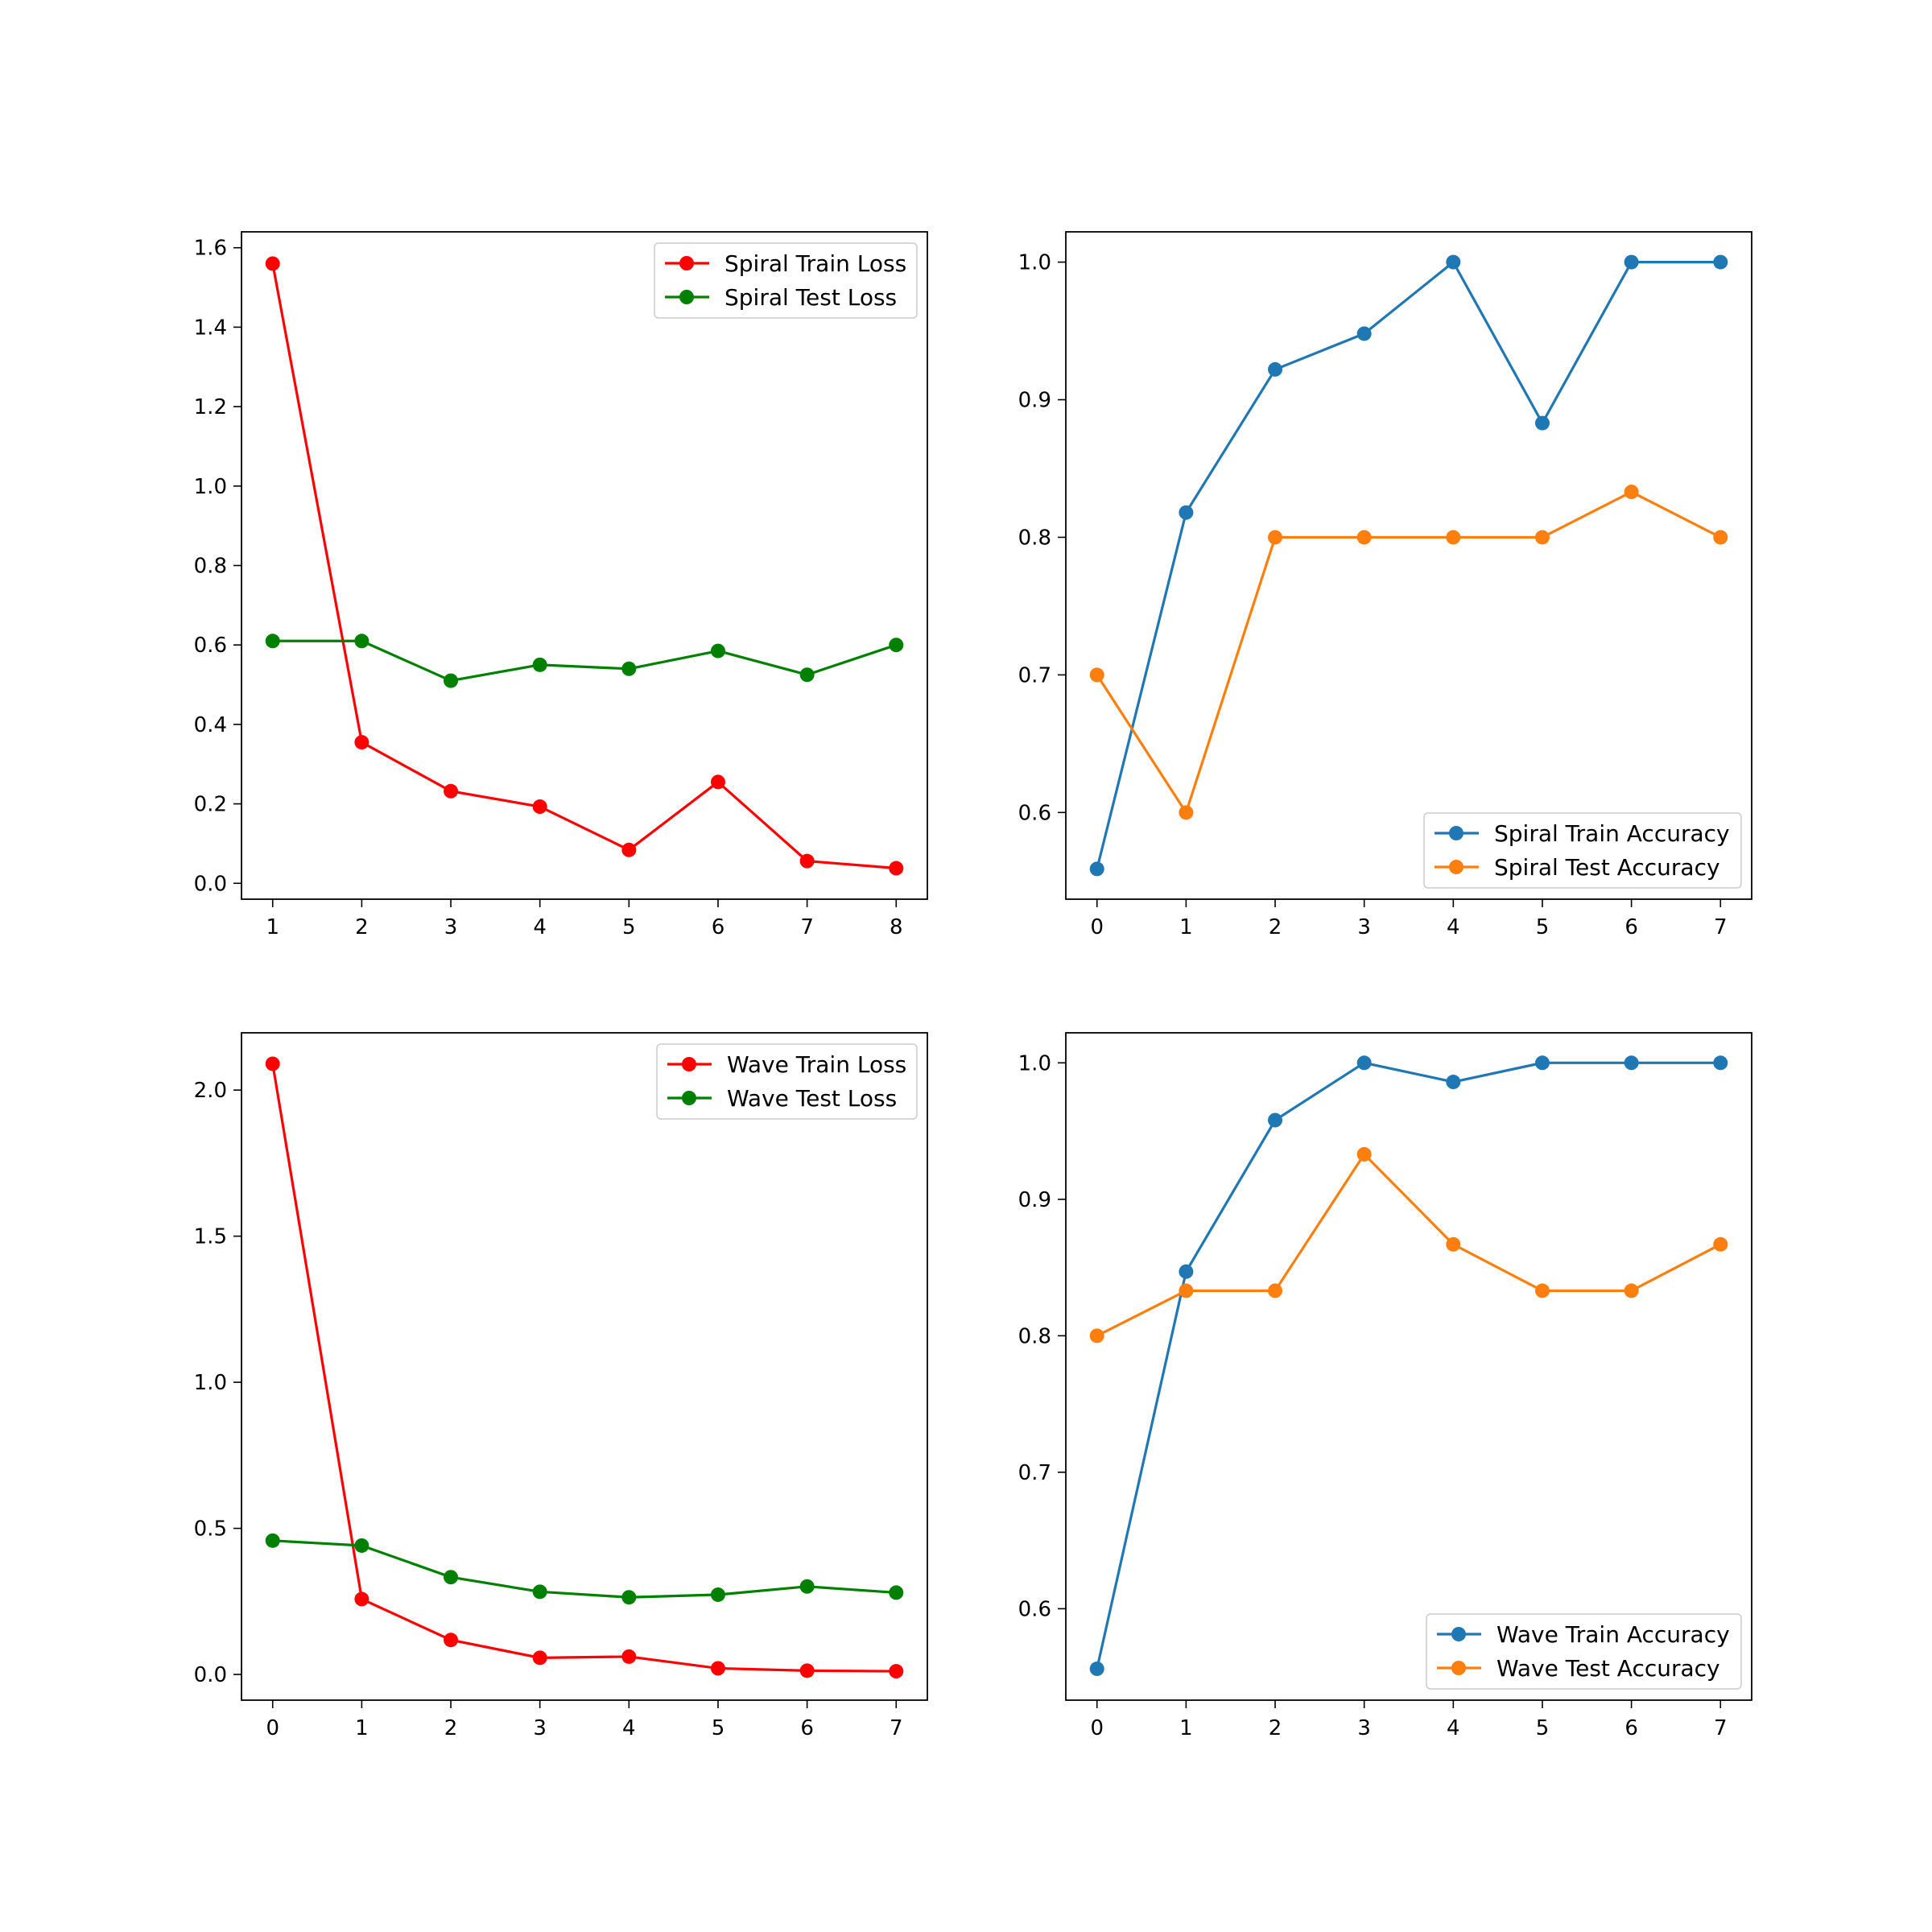  What do you see at coordinates (1612, 833) in the screenshot?
I see `legend-label: Spiral Train Accuracy` at bounding box center [1612, 833].